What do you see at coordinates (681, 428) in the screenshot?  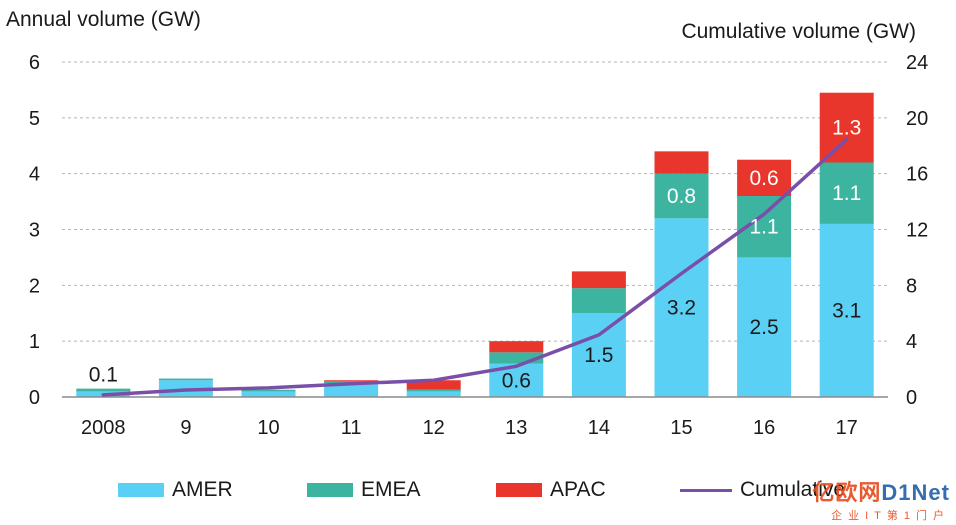 I see `x-tick-label: 15` at bounding box center [681, 428].